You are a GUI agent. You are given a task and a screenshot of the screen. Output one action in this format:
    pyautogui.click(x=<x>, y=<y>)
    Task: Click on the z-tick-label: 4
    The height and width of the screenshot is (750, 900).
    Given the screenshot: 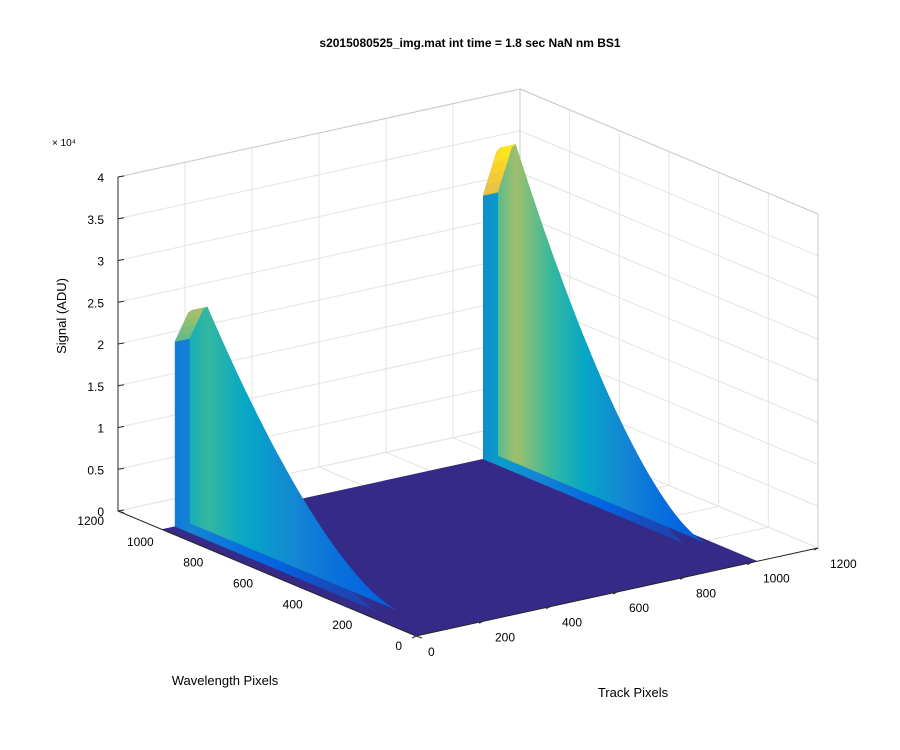 What is the action you would take?
    pyautogui.click(x=100, y=178)
    